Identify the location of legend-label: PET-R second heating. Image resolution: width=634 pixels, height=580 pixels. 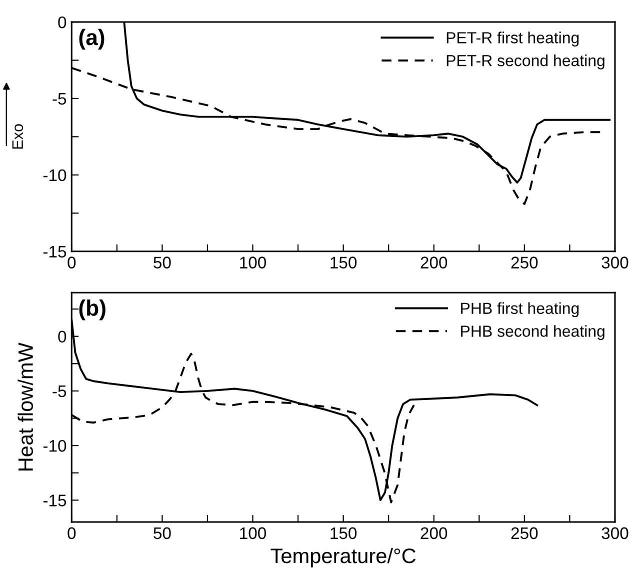
(525, 62).